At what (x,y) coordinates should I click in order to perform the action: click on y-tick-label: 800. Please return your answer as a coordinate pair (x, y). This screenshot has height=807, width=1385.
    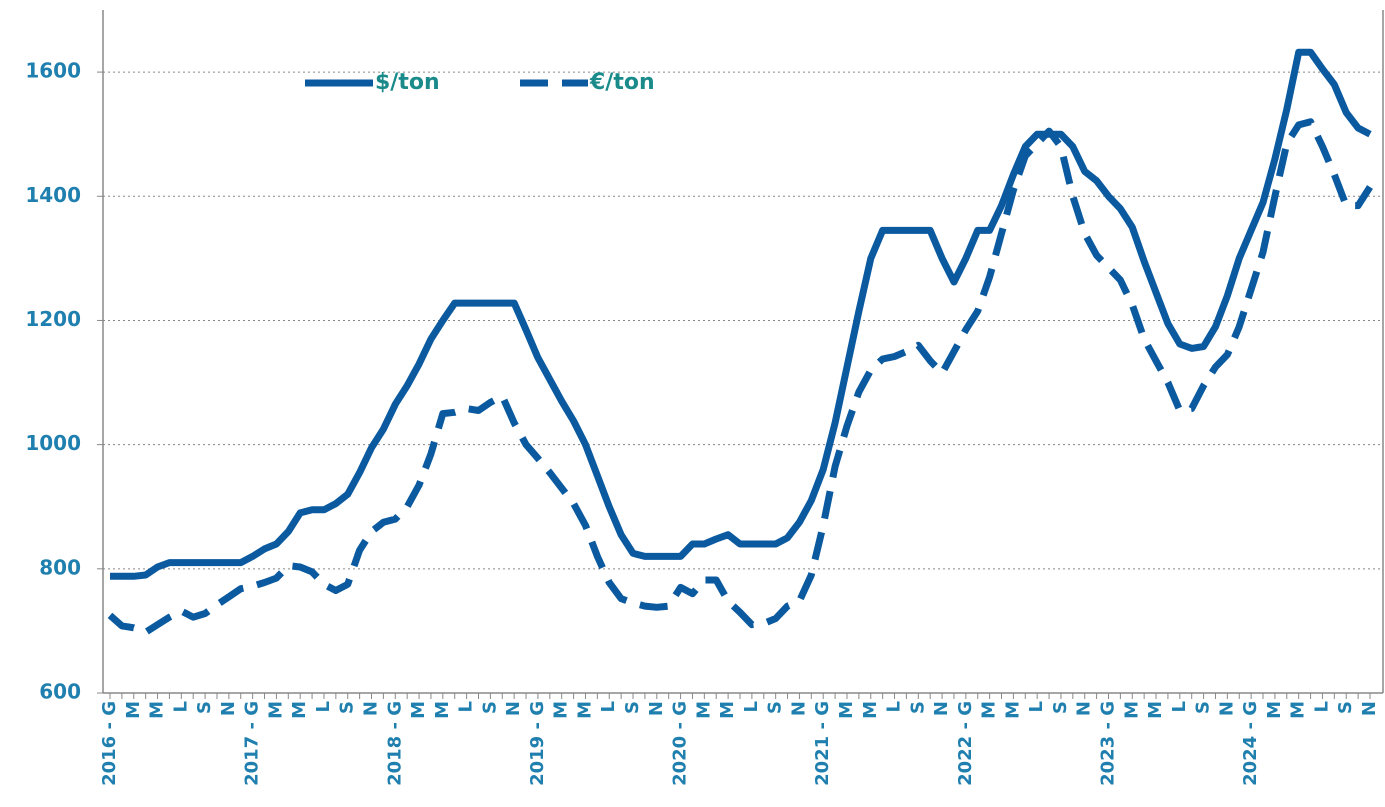
    Looking at the image, I should click on (60, 567).